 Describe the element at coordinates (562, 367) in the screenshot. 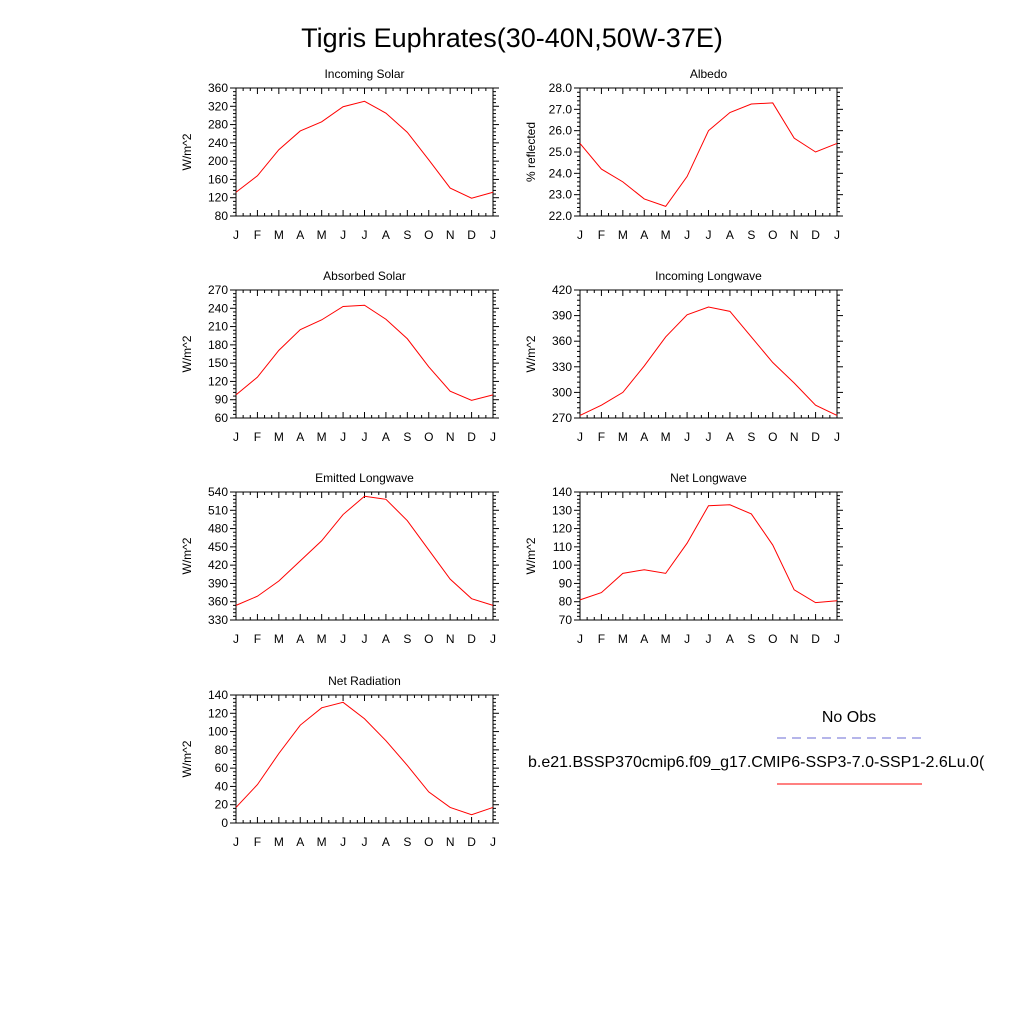

I see `y-tick-label: 330` at that location.